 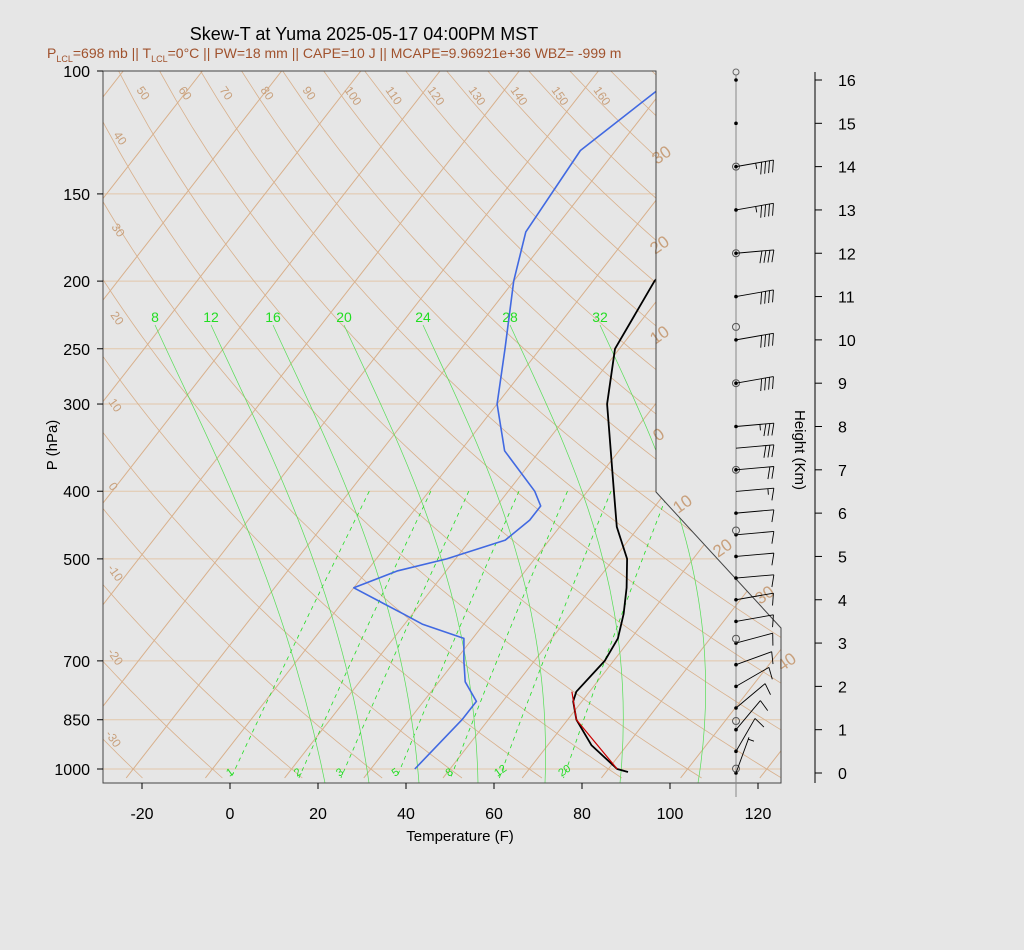 I want to click on moist-adiabat-label: 20, so click(x=344, y=317).